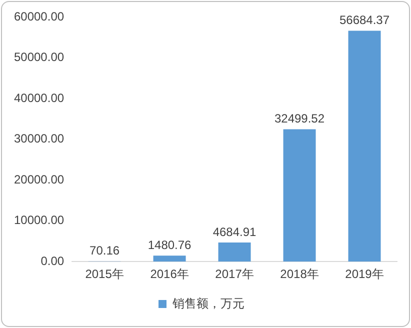  I want to click on x-tick-label: 2019年, so click(364, 274).